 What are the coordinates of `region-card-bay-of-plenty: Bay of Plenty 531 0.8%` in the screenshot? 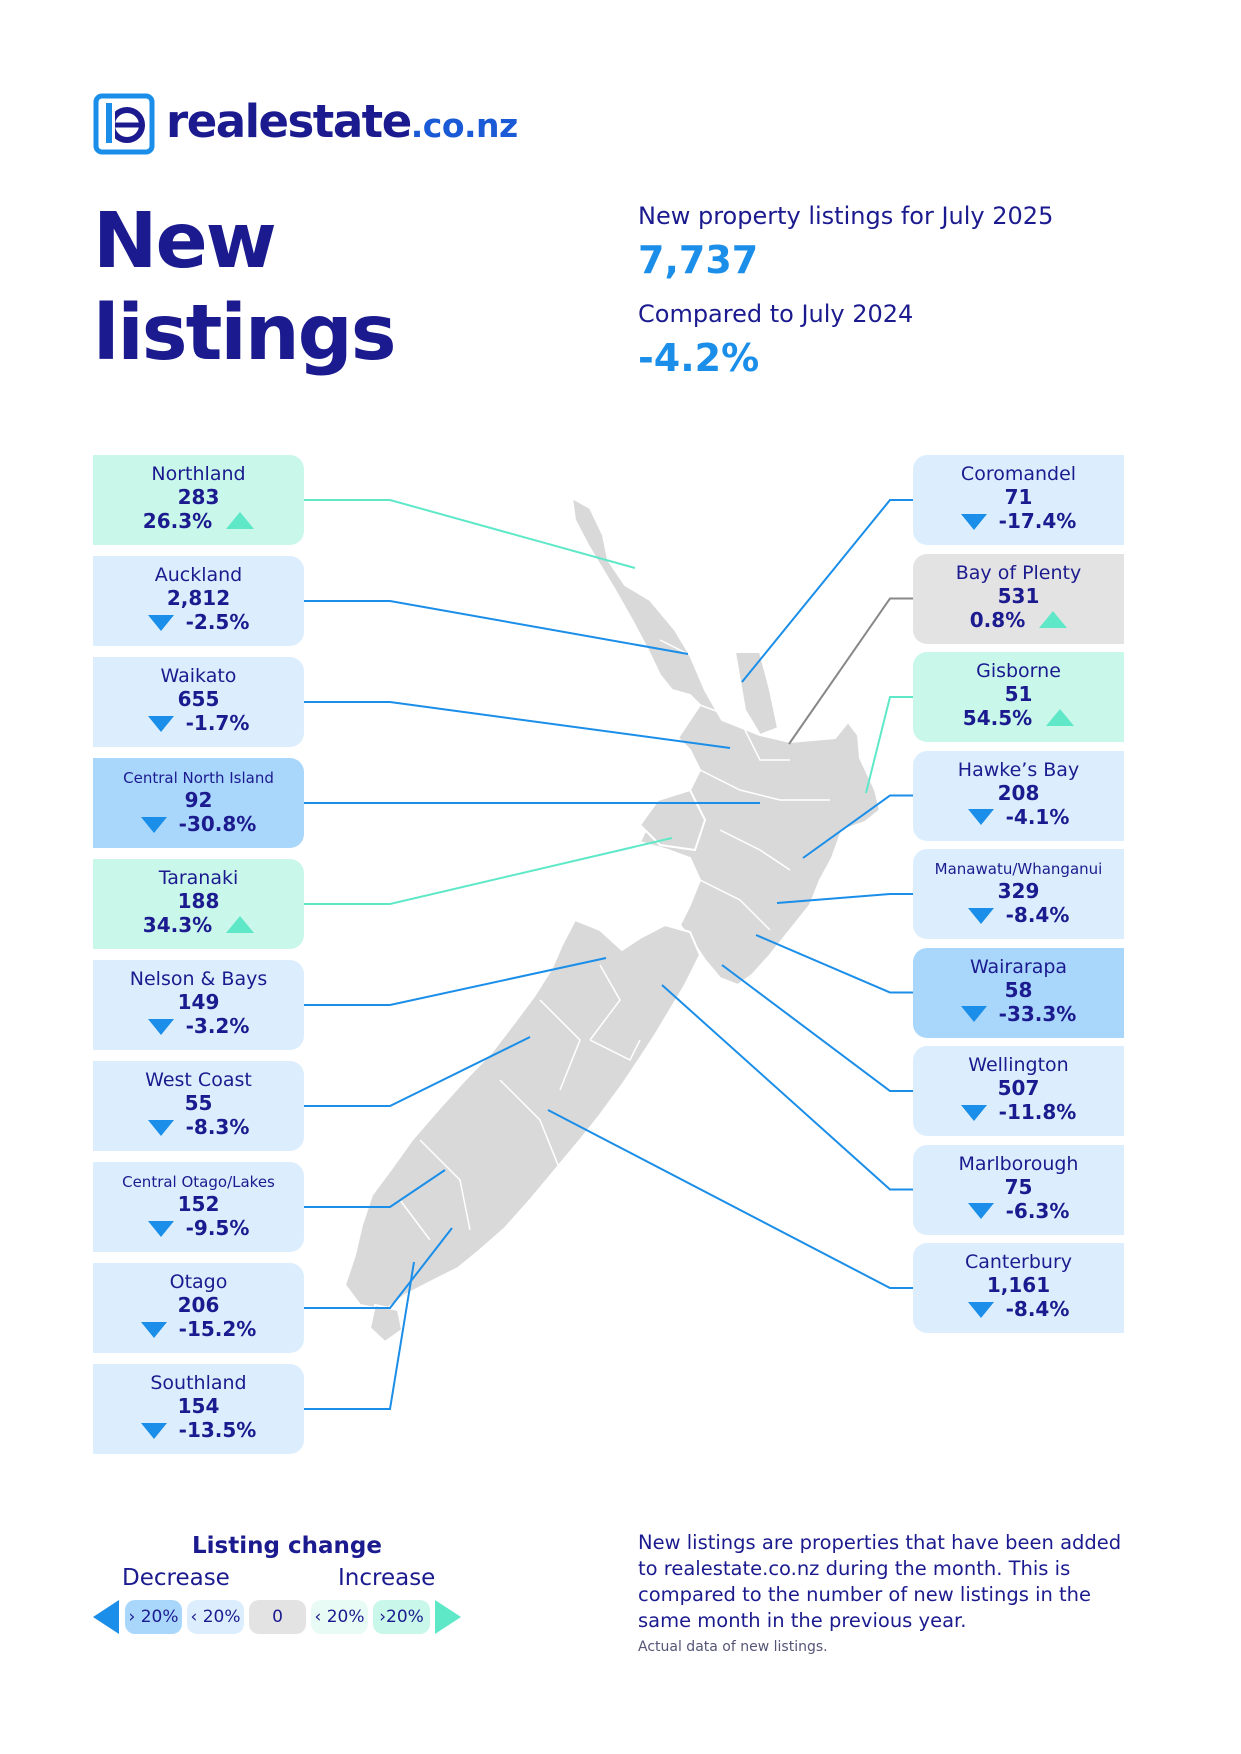 It's located at (1018, 598).